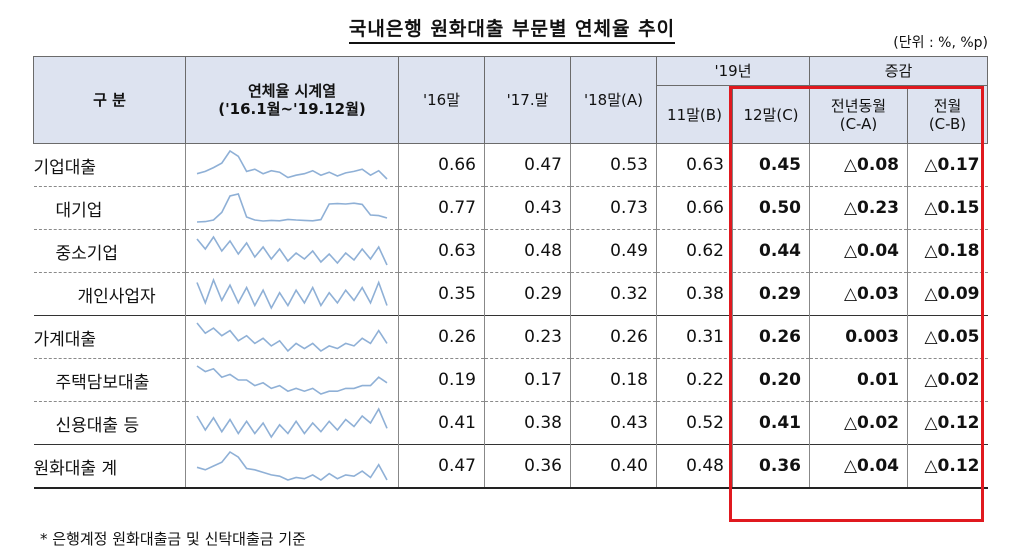  I want to click on cell-dec: 0.44, so click(771, 251).